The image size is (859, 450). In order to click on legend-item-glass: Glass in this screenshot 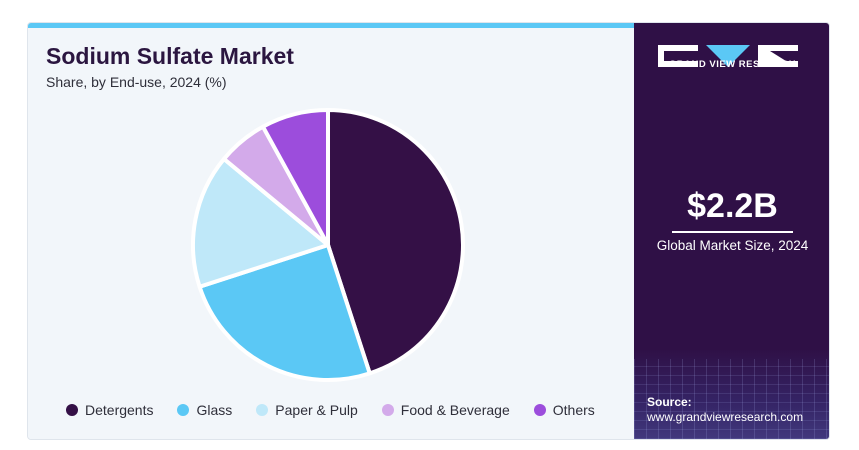, I will do `click(204, 410)`.